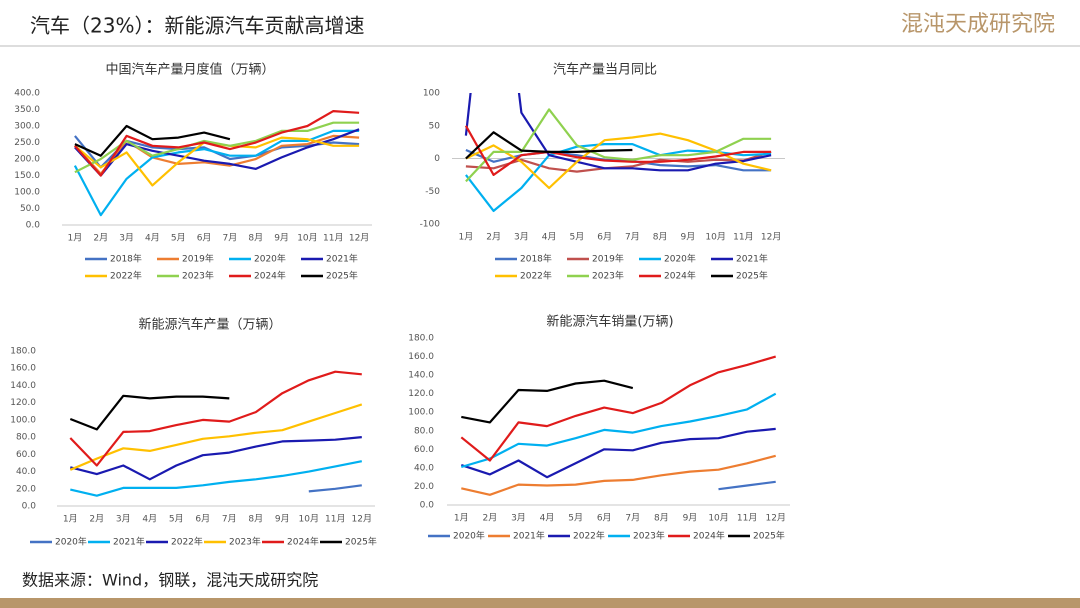  Describe the element at coordinates (27, 110) in the screenshot. I see `y-tick-label: 350.0` at that location.